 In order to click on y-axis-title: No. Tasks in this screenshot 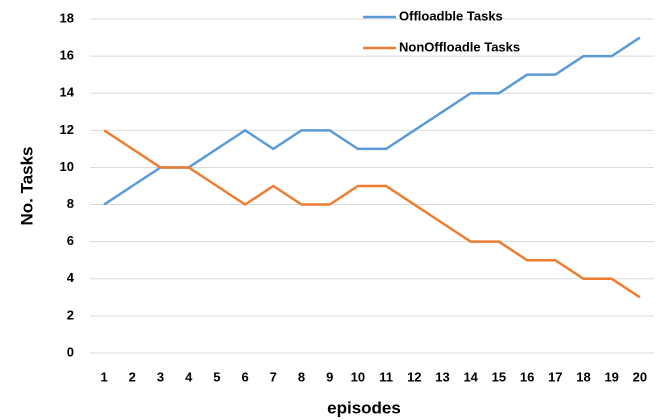, I will do `click(26, 185)`.